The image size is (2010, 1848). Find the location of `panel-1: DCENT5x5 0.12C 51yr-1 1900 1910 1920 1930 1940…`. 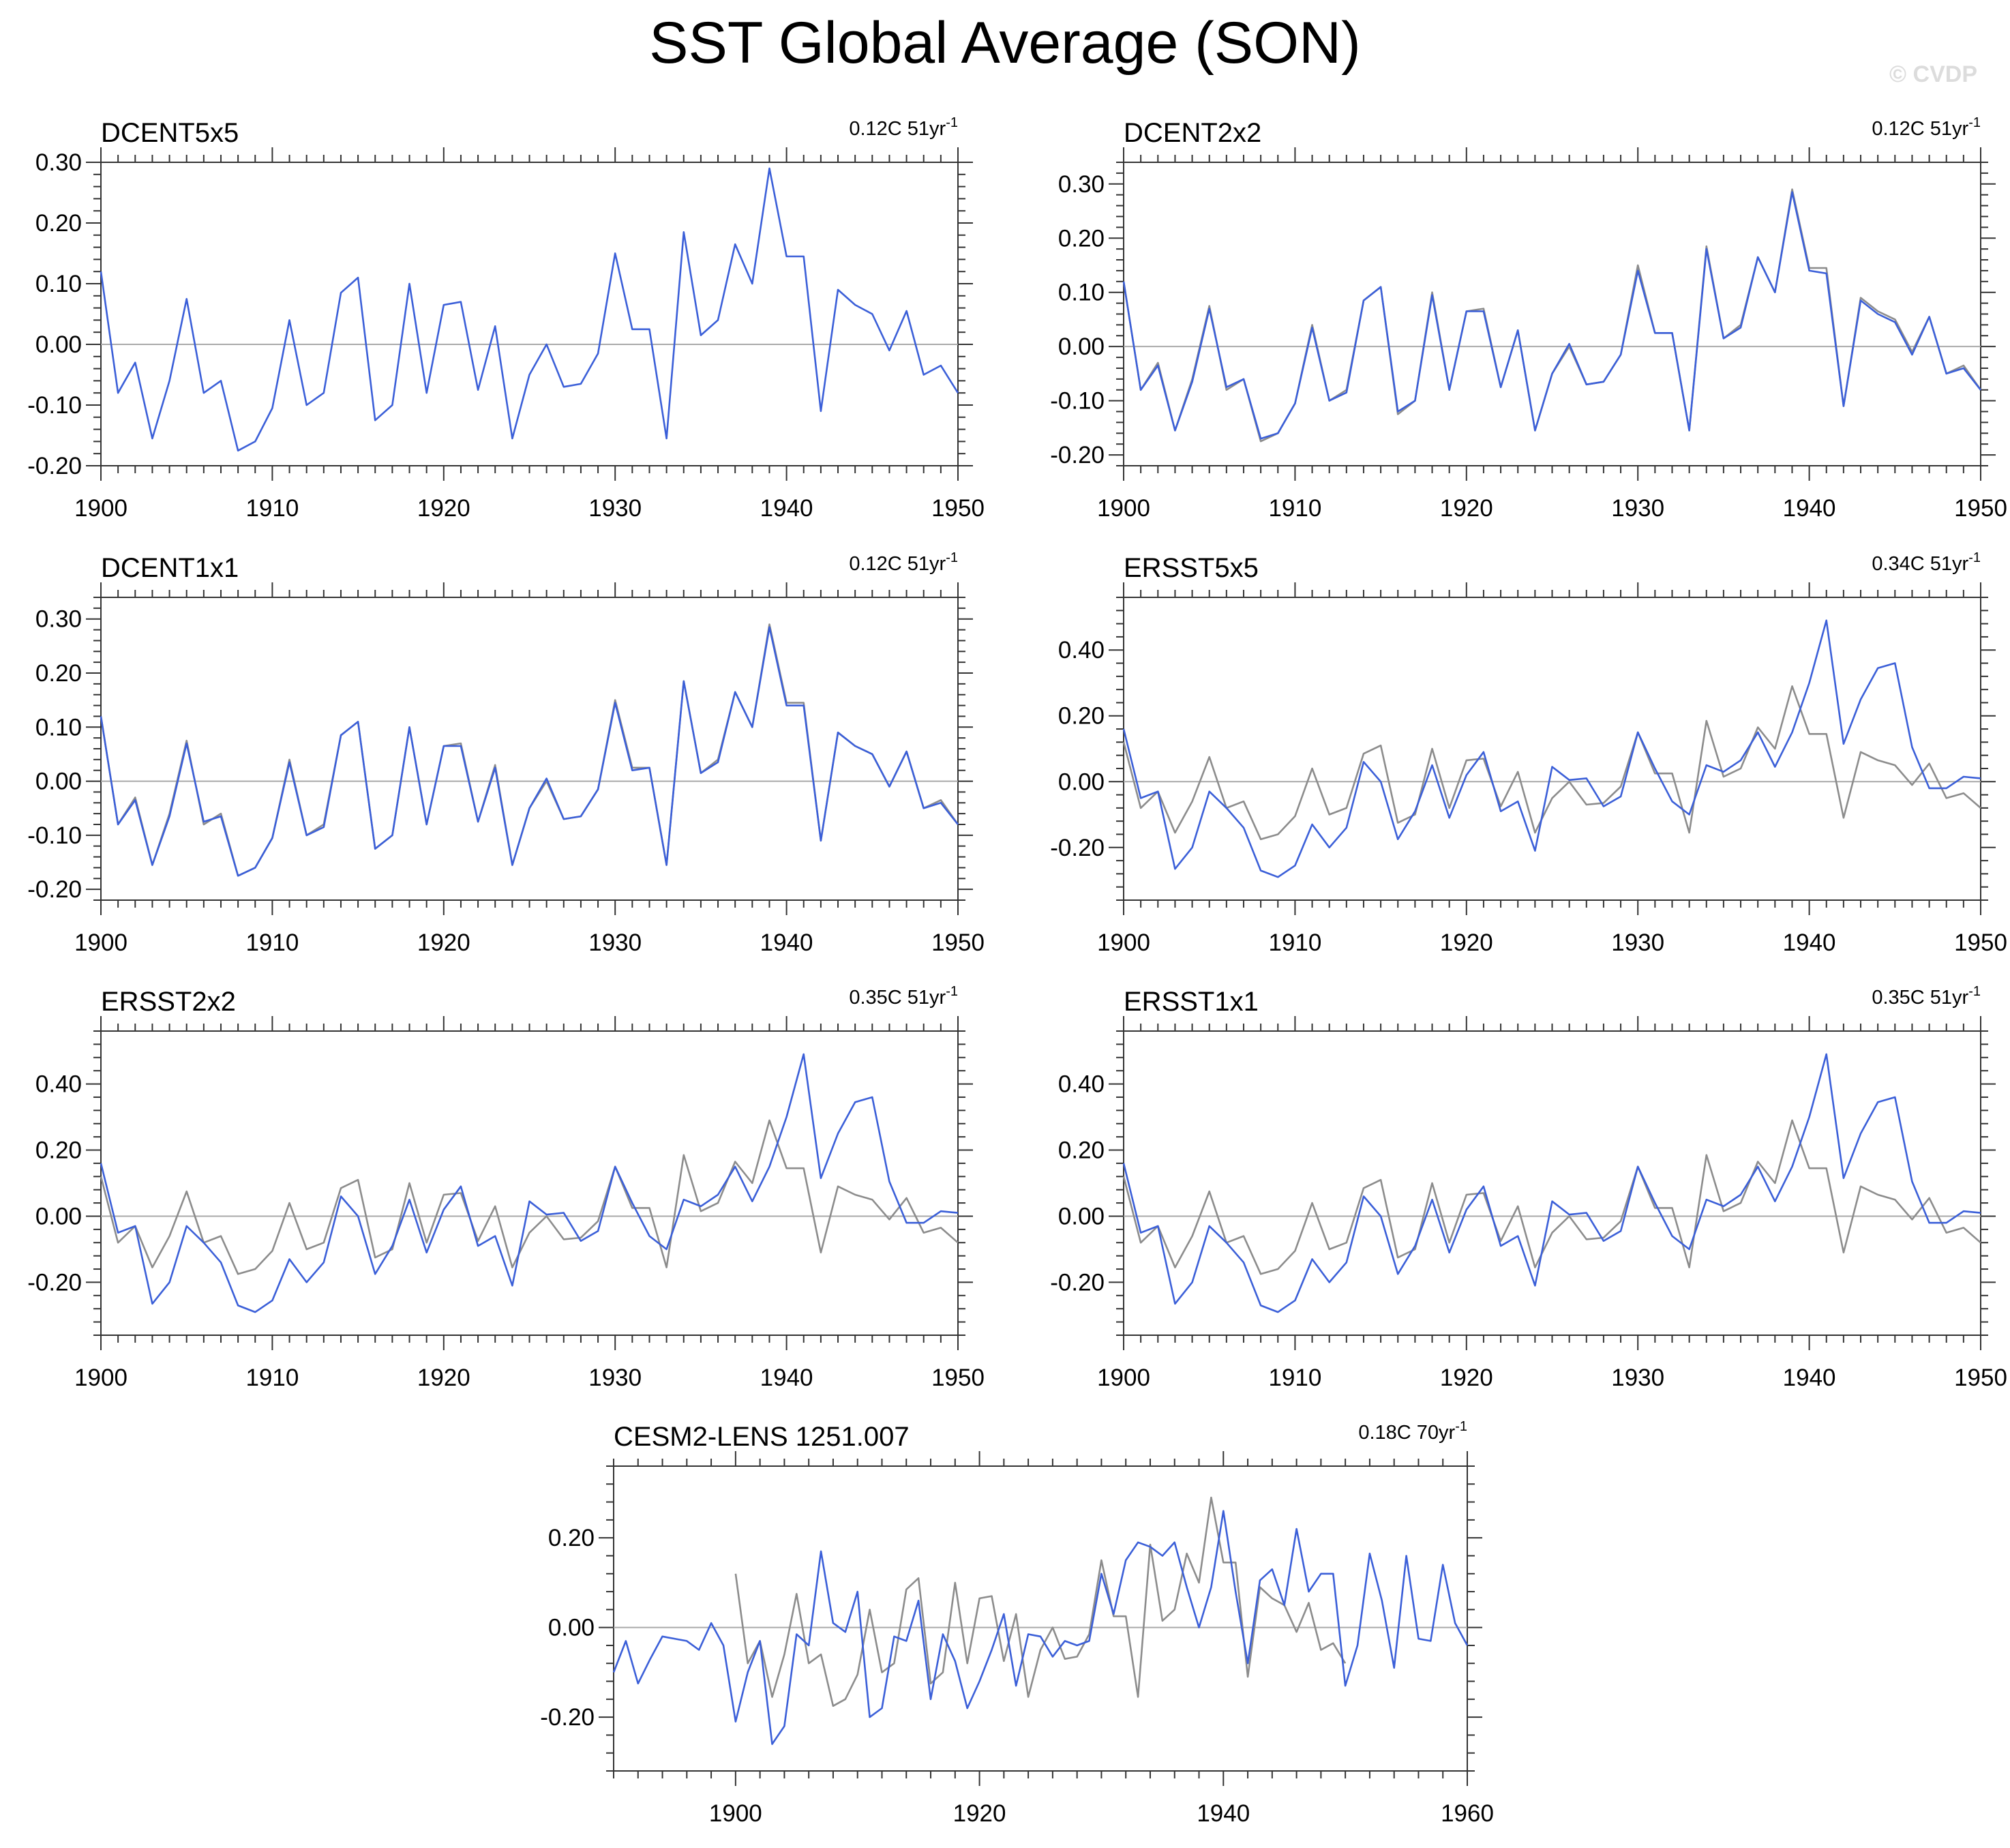

panel-1: DCENT5x5 0.12C 51yr-1 1900 1910 1920 1930 1940… is located at coordinates (506, 318).